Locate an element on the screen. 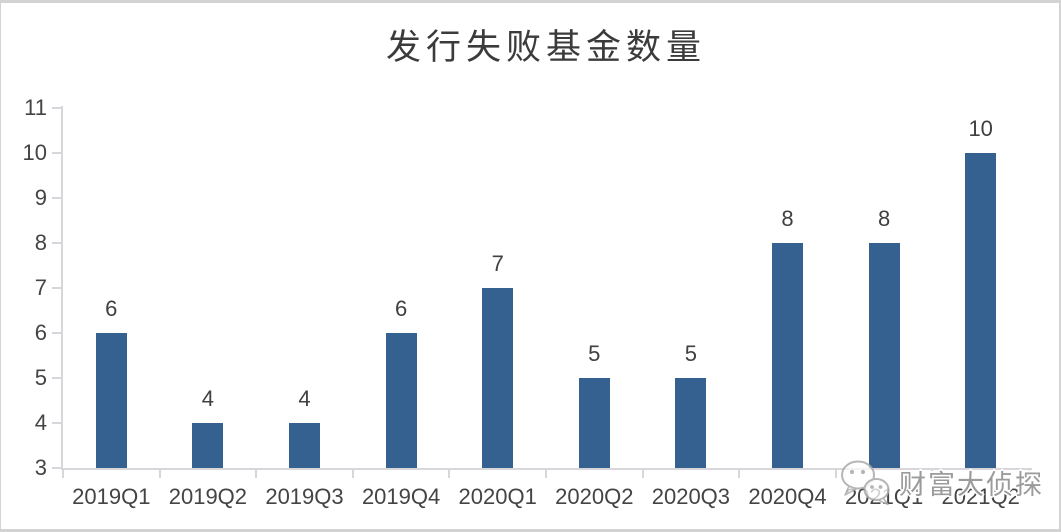 The image size is (1061, 532). x-axis-tick-label: 2019Q4 is located at coordinates (401, 496).